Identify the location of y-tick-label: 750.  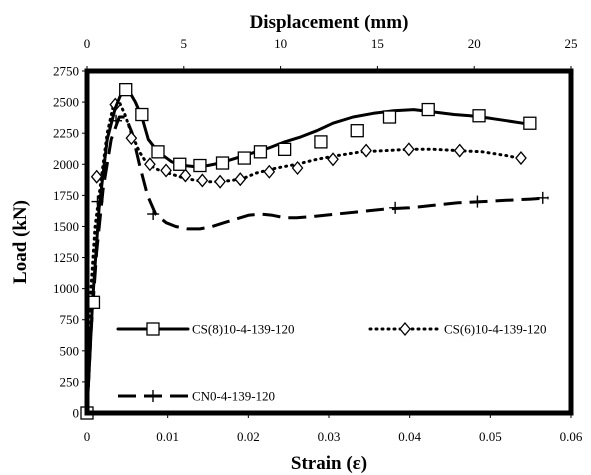
(70, 319).